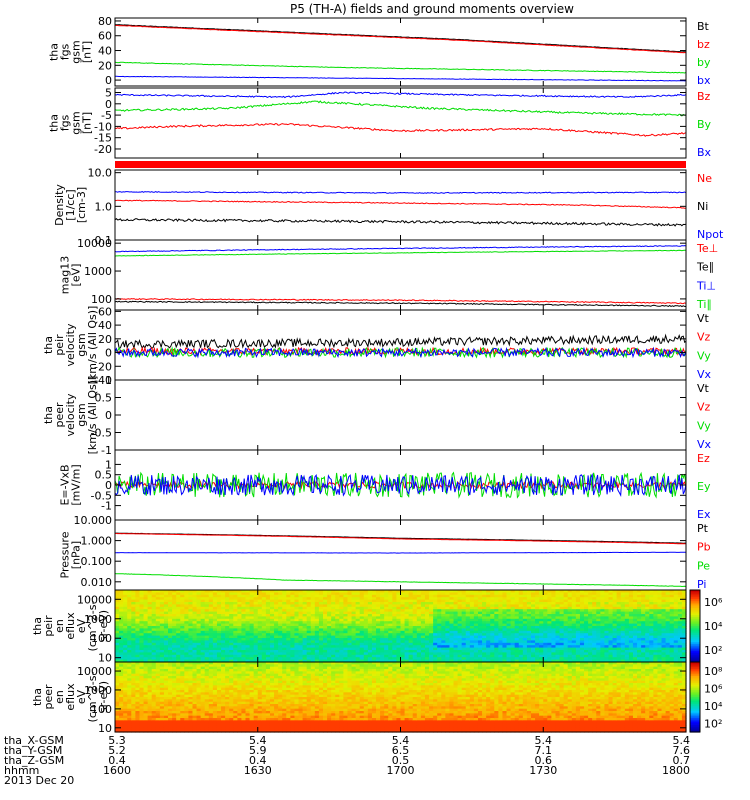 The height and width of the screenshot is (800, 750). Describe the element at coordinates (704, 96) in the screenshot. I see `legend-bz: Bz` at that location.